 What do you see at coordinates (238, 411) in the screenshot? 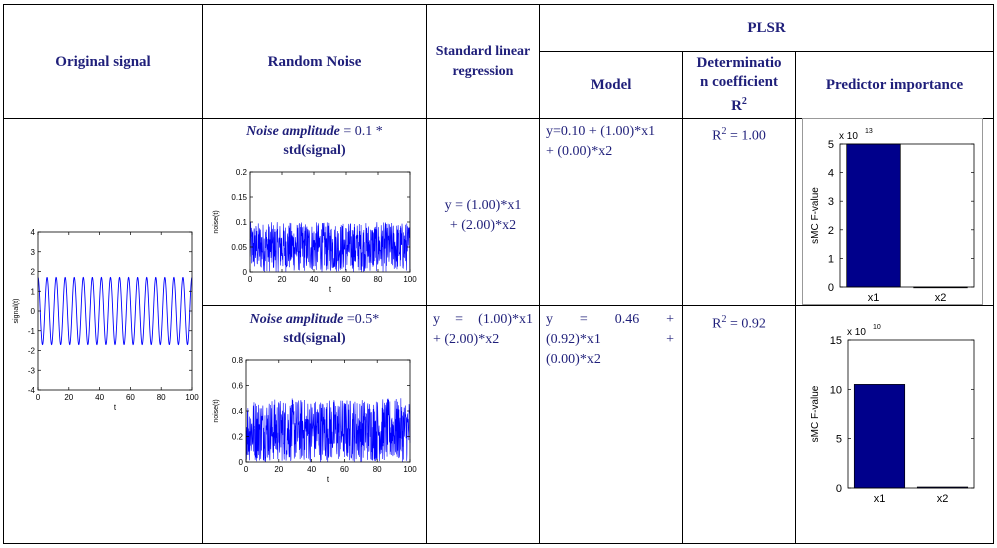
I see `y-tick-label: 0.4` at bounding box center [238, 411].